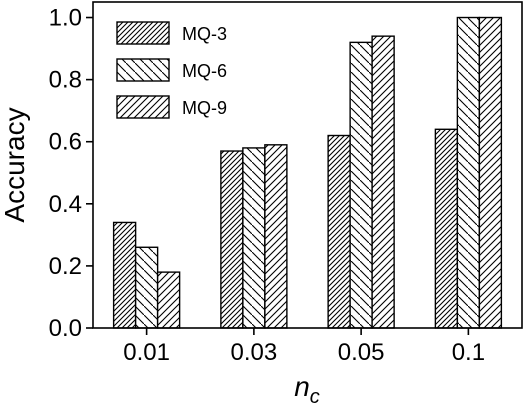  What do you see at coordinates (146, 352) in the screenshot?
I see `x-tick-label: 0.01` at bounding box center [146, 352].